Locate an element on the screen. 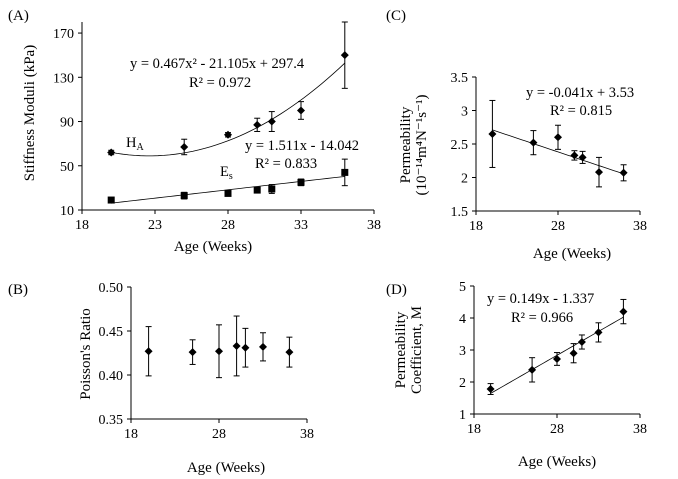  panel-a-series-1-trendline is located at coordinates (228, 190).